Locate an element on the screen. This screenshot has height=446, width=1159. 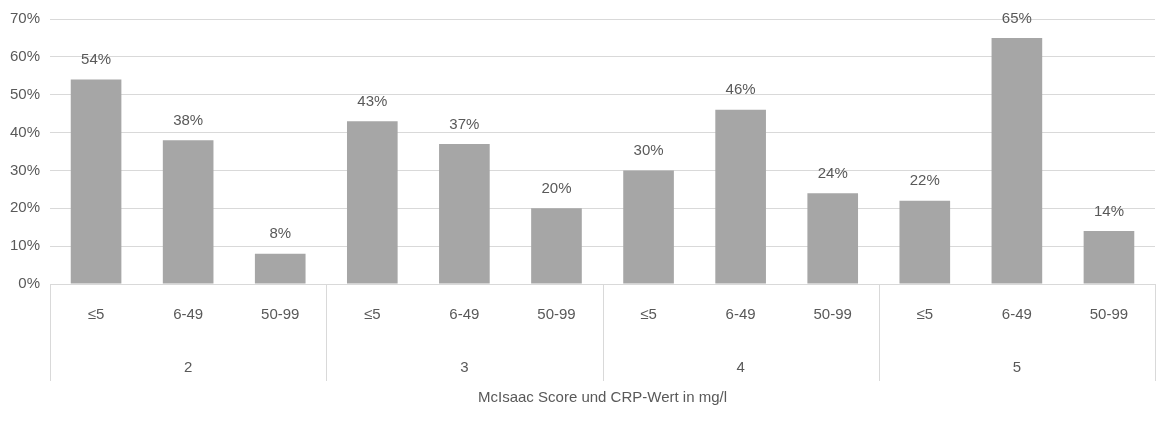
y-tick-label: 60% is located at coordinates (25, 55).